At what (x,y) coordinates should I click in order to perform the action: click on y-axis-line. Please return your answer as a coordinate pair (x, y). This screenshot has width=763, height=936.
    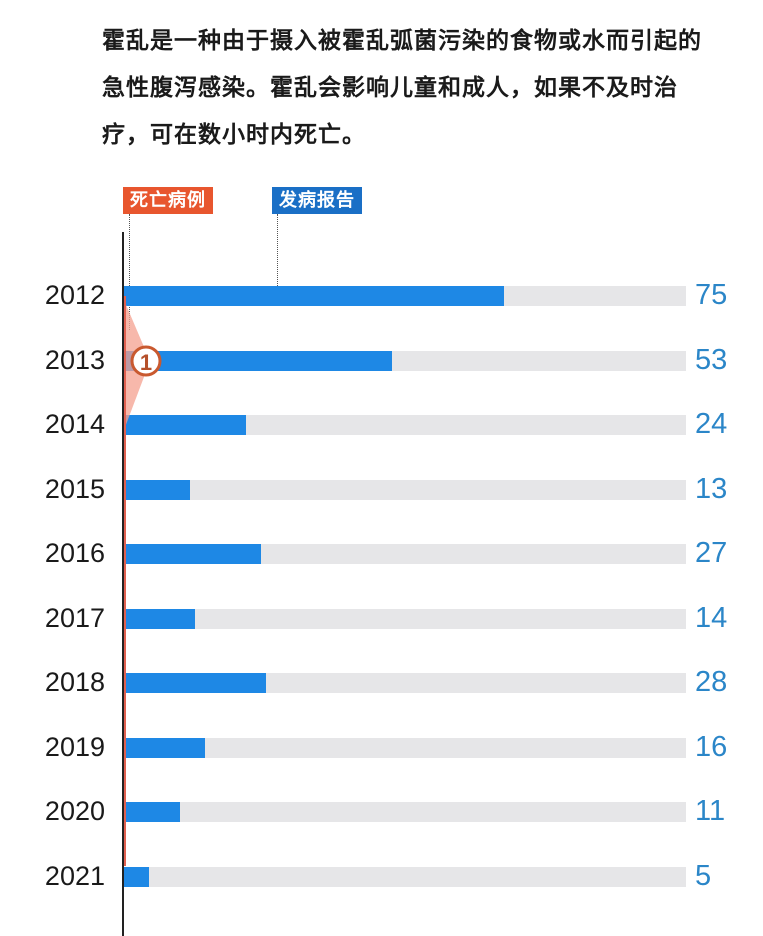
    Looking at the image, I should click on (123, 584).